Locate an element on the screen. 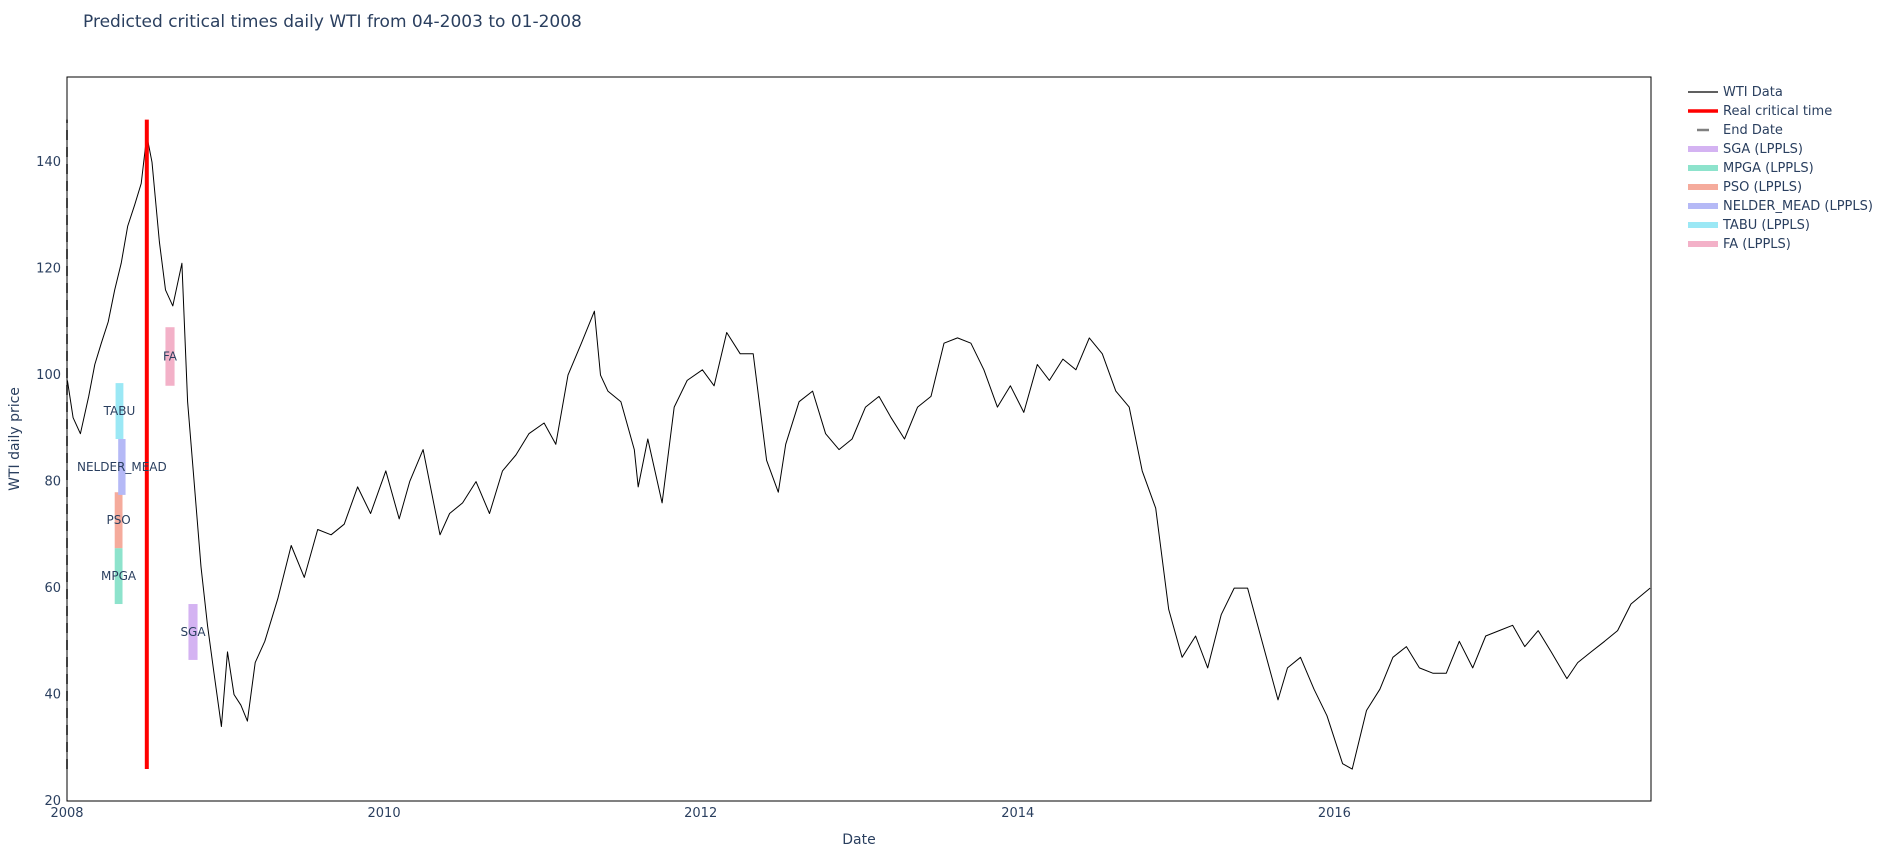 This screenshot has height=868, width=1877. legend-item: PSO (LPPLS) is located at coordinates (1745, 187).